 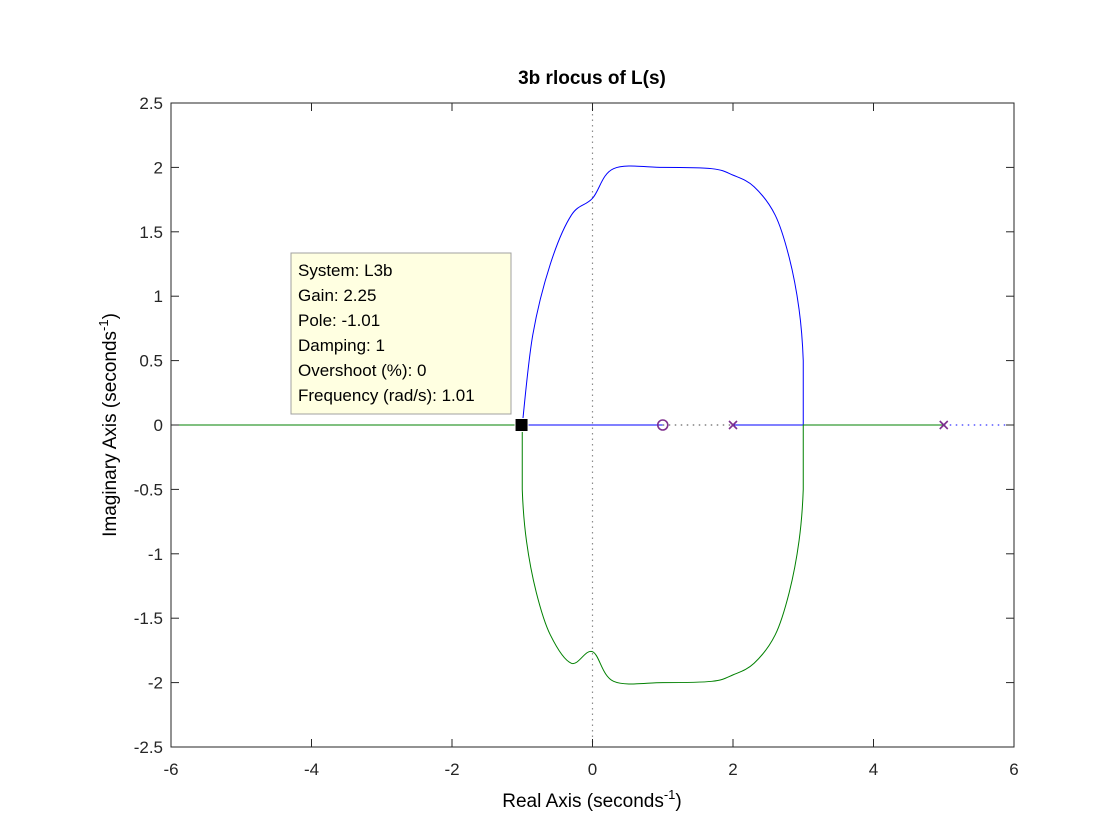 What do you see at coordinates (148, 489) in the screenshot?
I see `y-tick-label: -0.5` at bounding box center [148, 489].